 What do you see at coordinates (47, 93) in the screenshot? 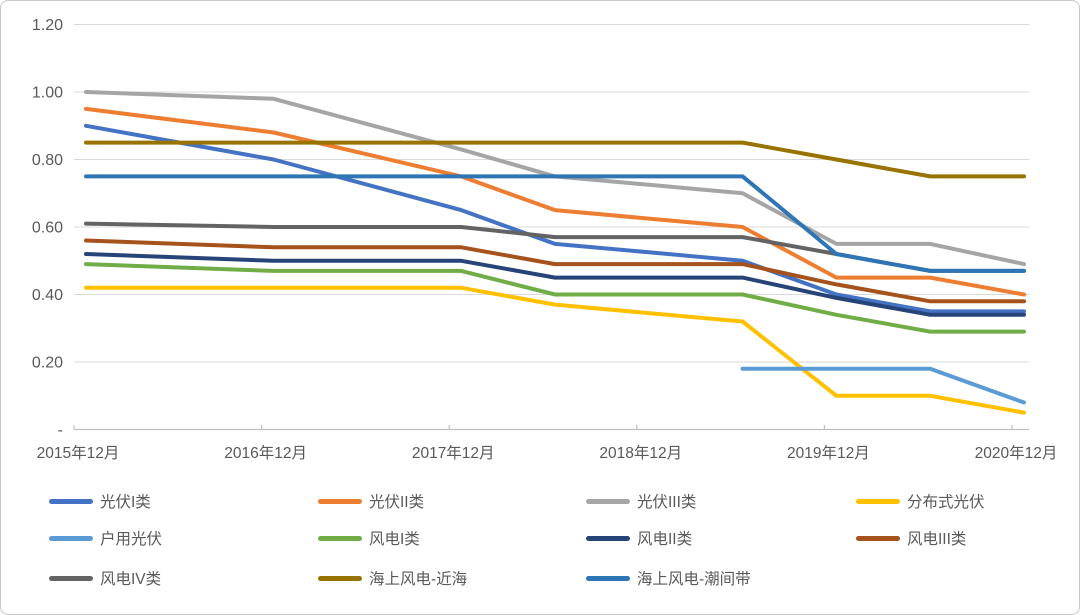
I see `y-axis-label: 1.00` at bounding box center [47, 93].